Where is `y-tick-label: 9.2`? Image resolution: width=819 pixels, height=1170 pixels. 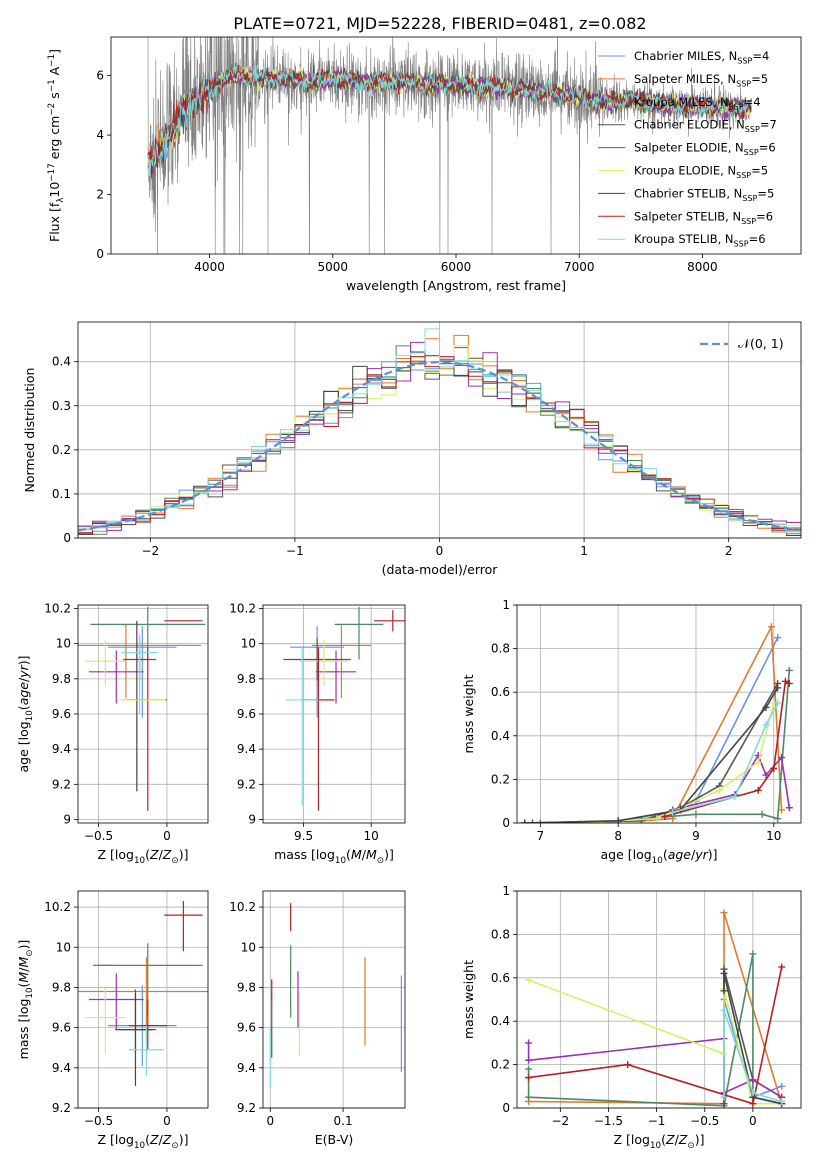
y-tick-label: 9.2 is located at coordinates (61, 784).